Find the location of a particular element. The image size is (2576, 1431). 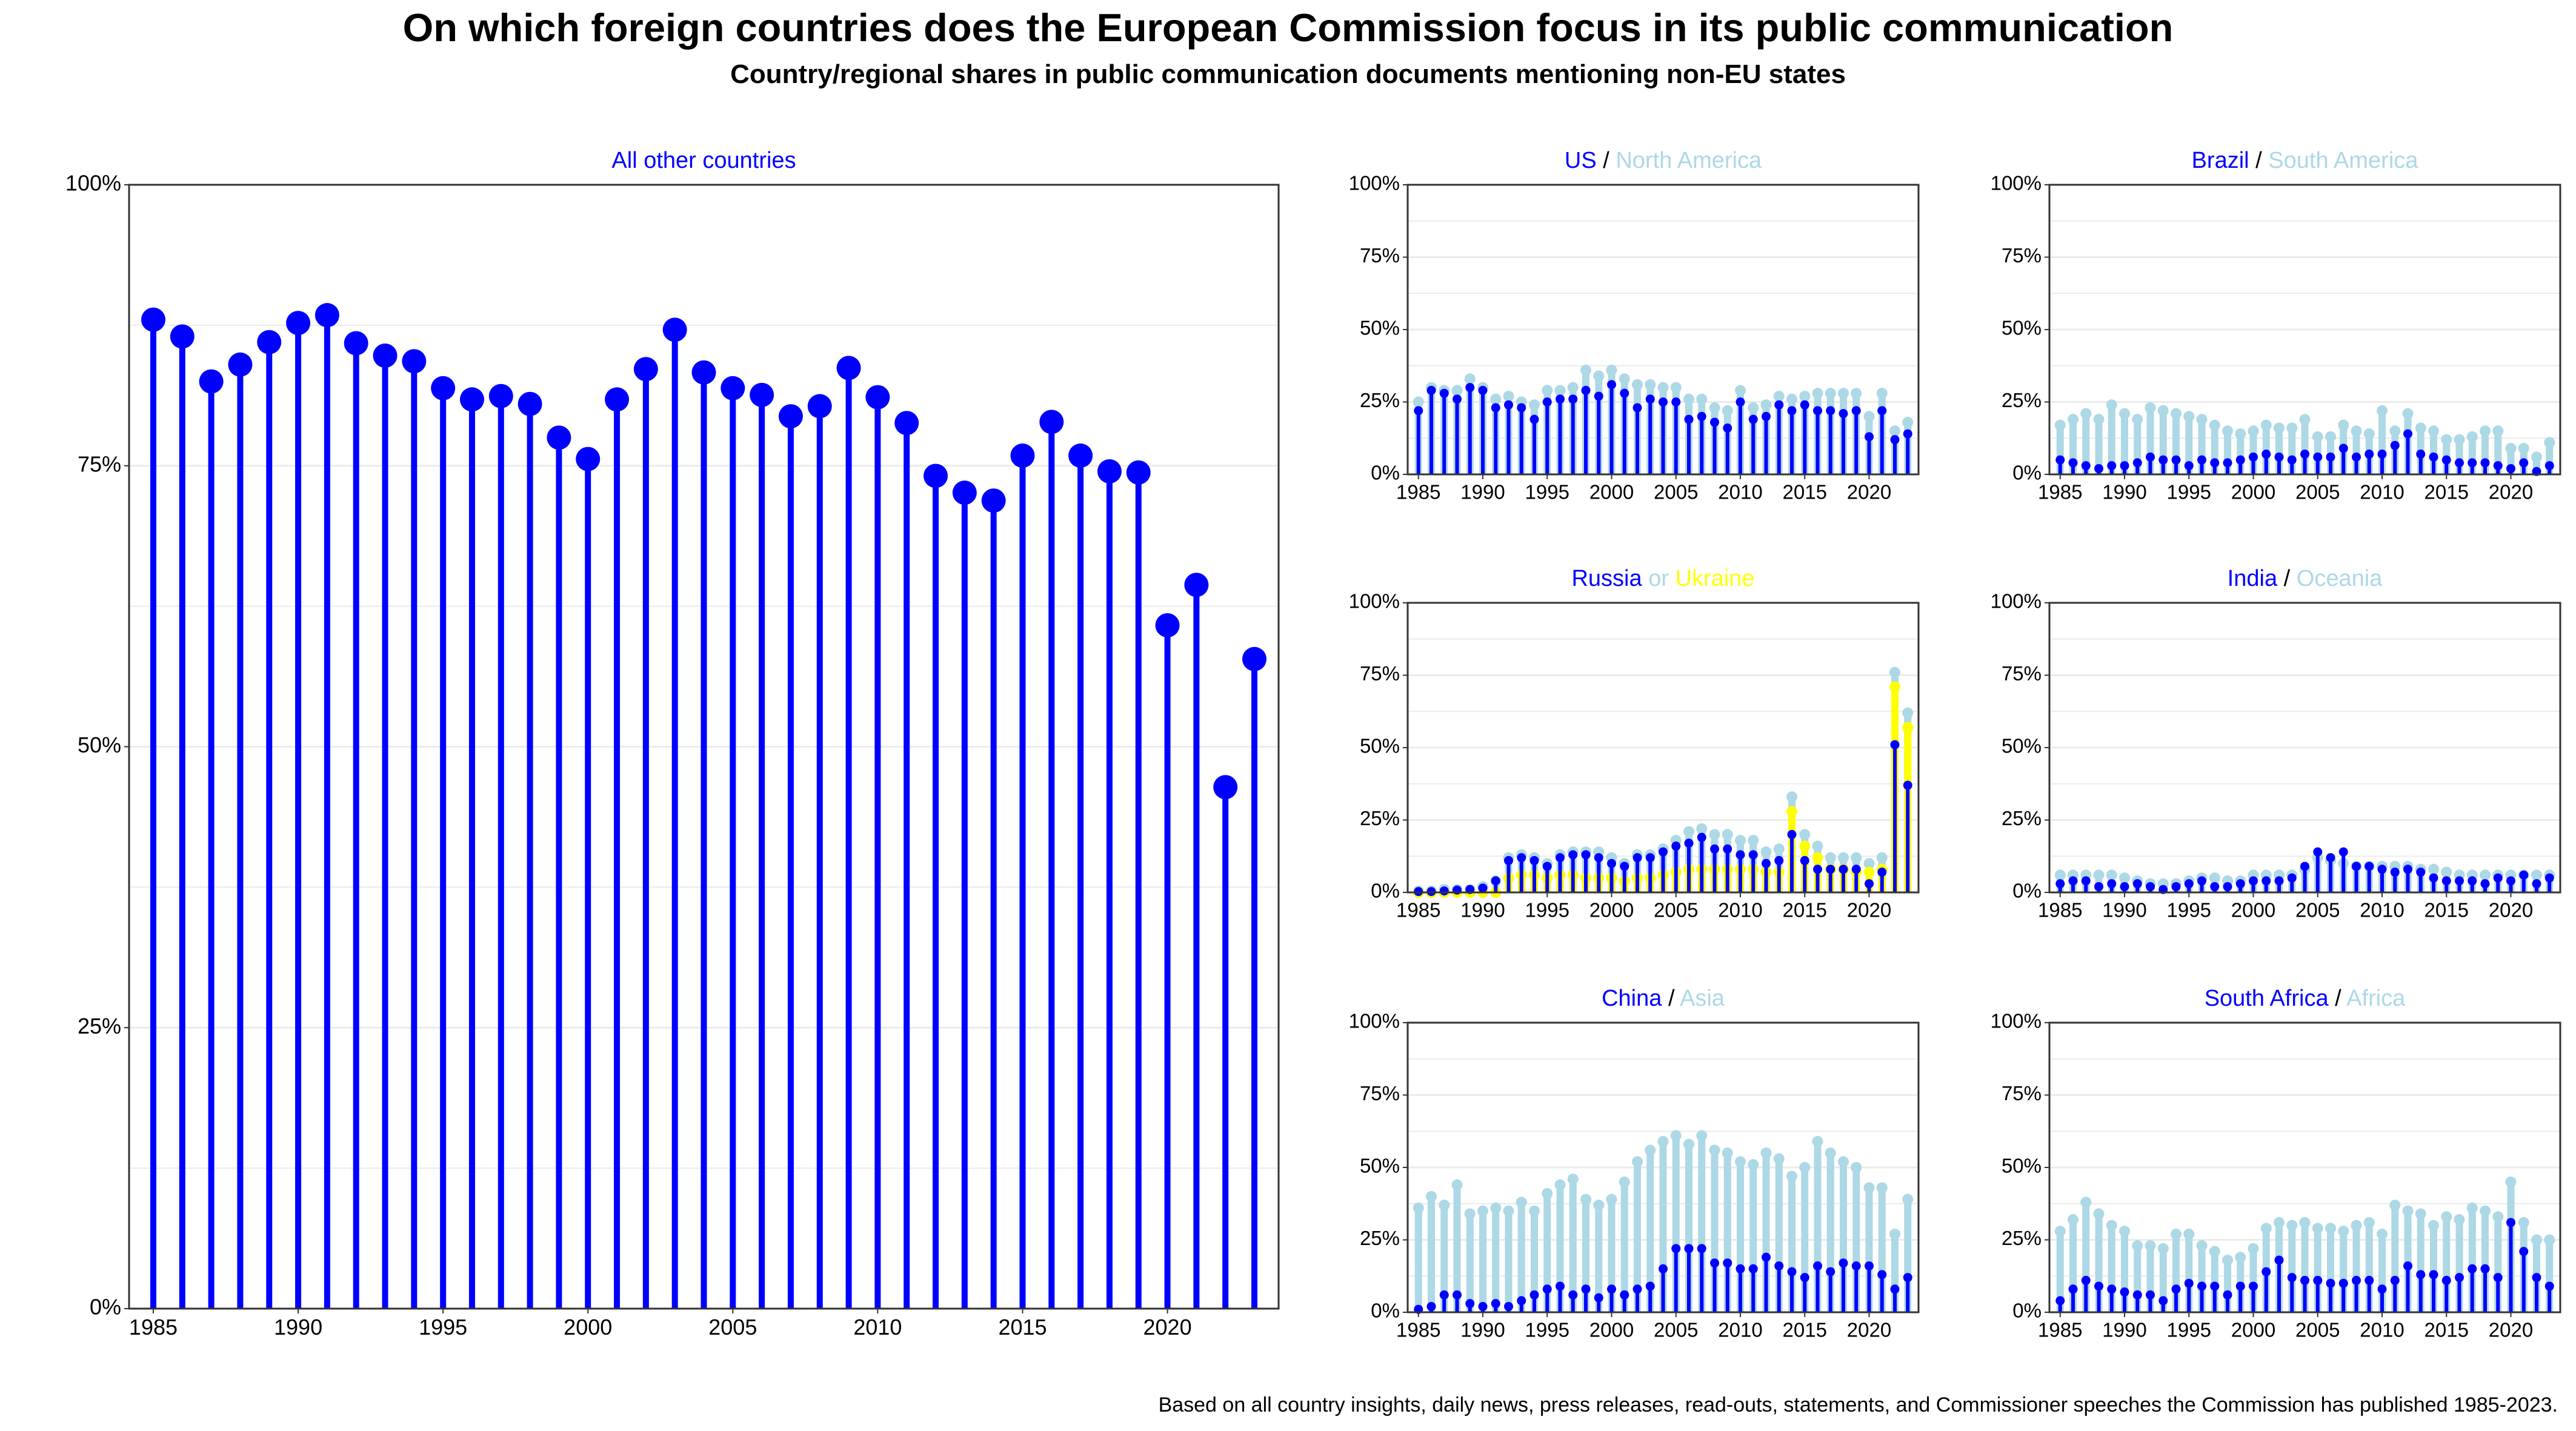

y-tick-label: 100% is located at coordinates (1374, 183).